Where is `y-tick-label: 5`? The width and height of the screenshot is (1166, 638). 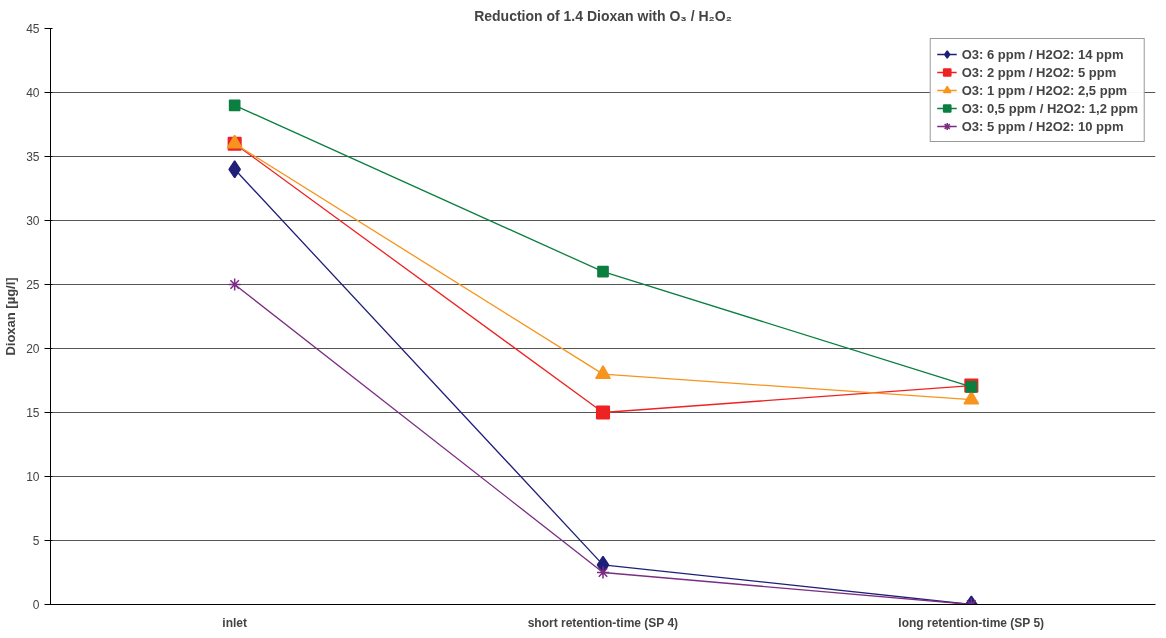
y-tick-label: 5 is located at coordinates (36, 541).